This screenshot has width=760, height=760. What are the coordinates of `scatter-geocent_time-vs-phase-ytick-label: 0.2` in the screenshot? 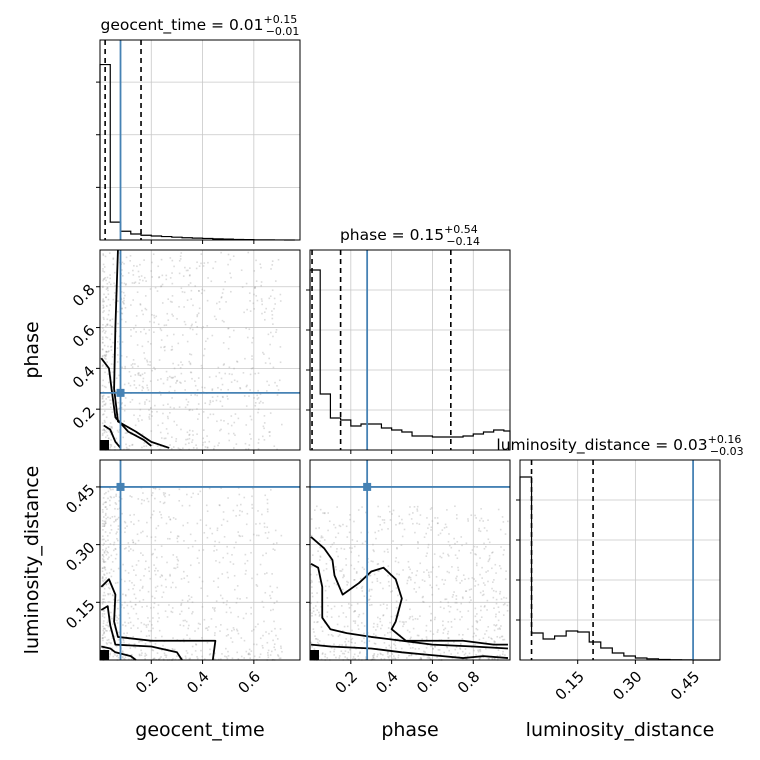 It's located at (84, 418).